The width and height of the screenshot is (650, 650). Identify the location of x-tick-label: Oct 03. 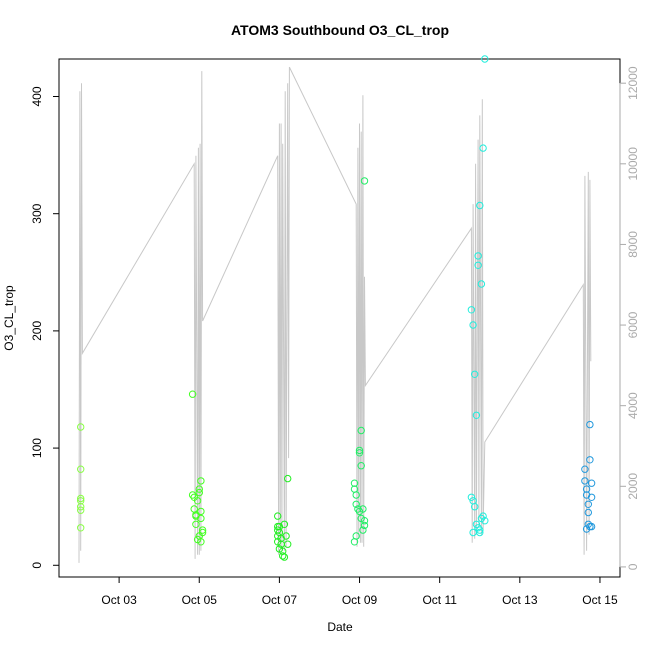
(119, 600).